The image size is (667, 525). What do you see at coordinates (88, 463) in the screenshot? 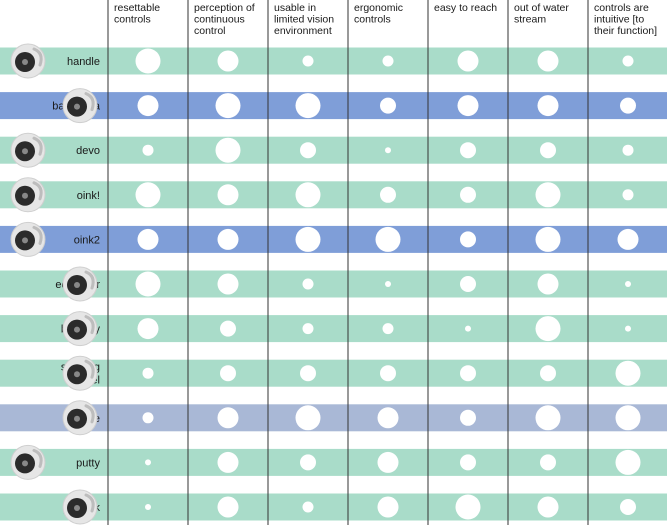
I see `row-label-line: putty` at bounding box center [88, 463].